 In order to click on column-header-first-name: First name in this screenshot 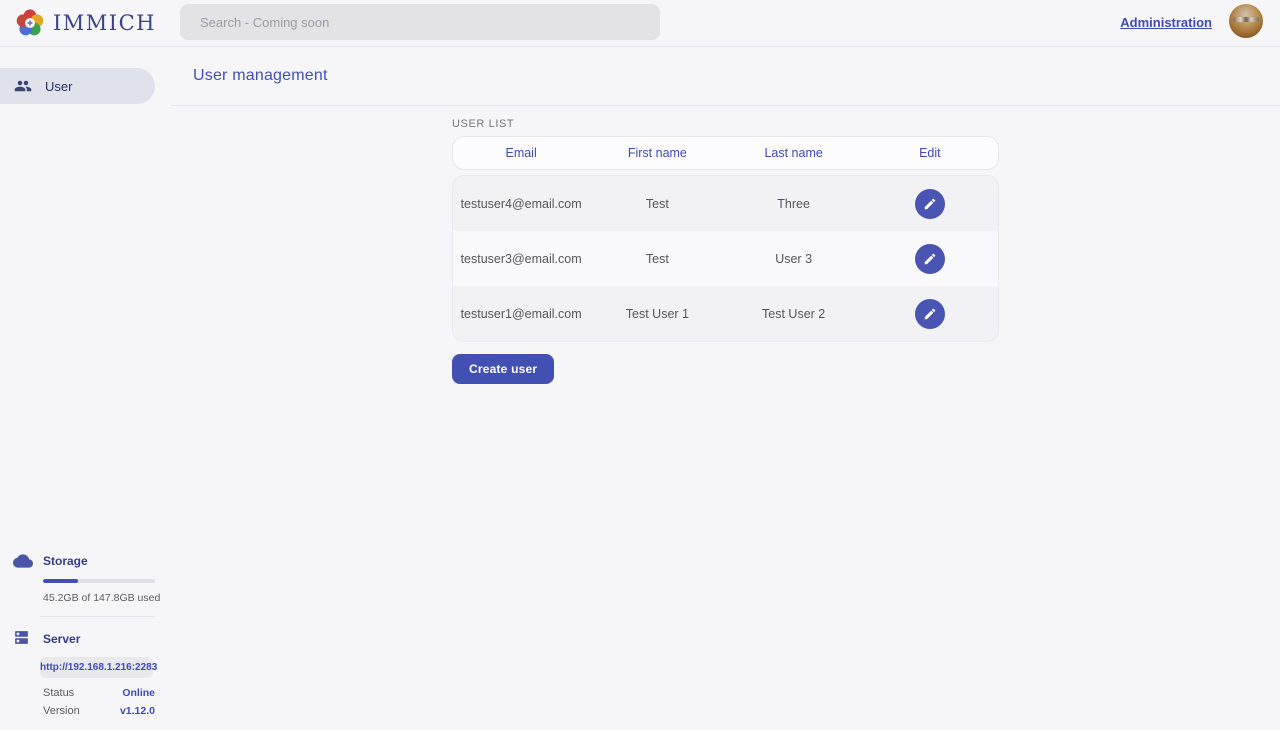, I will do `click(657, 153)`.